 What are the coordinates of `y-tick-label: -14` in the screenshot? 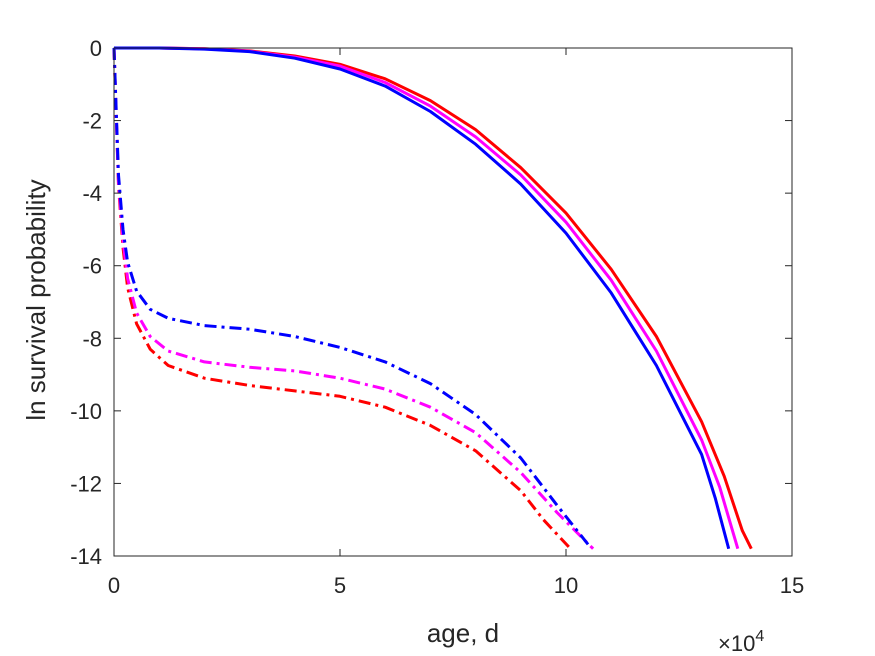 It's located at (86, 556).